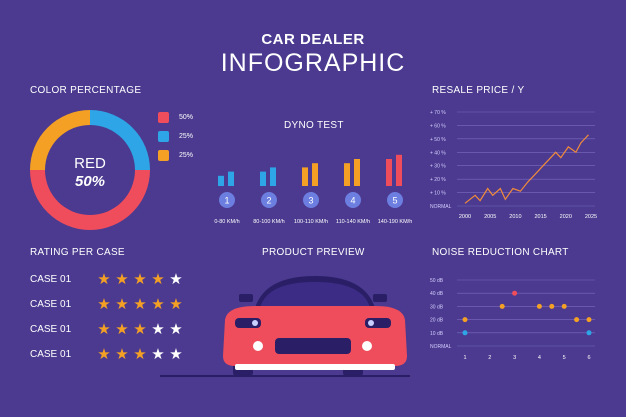 This screenshot has height=417, width=626. Describe the element at coordinates (441, 347) in the screenshot. I see `noise-y-tick: NORMAL` at that location.